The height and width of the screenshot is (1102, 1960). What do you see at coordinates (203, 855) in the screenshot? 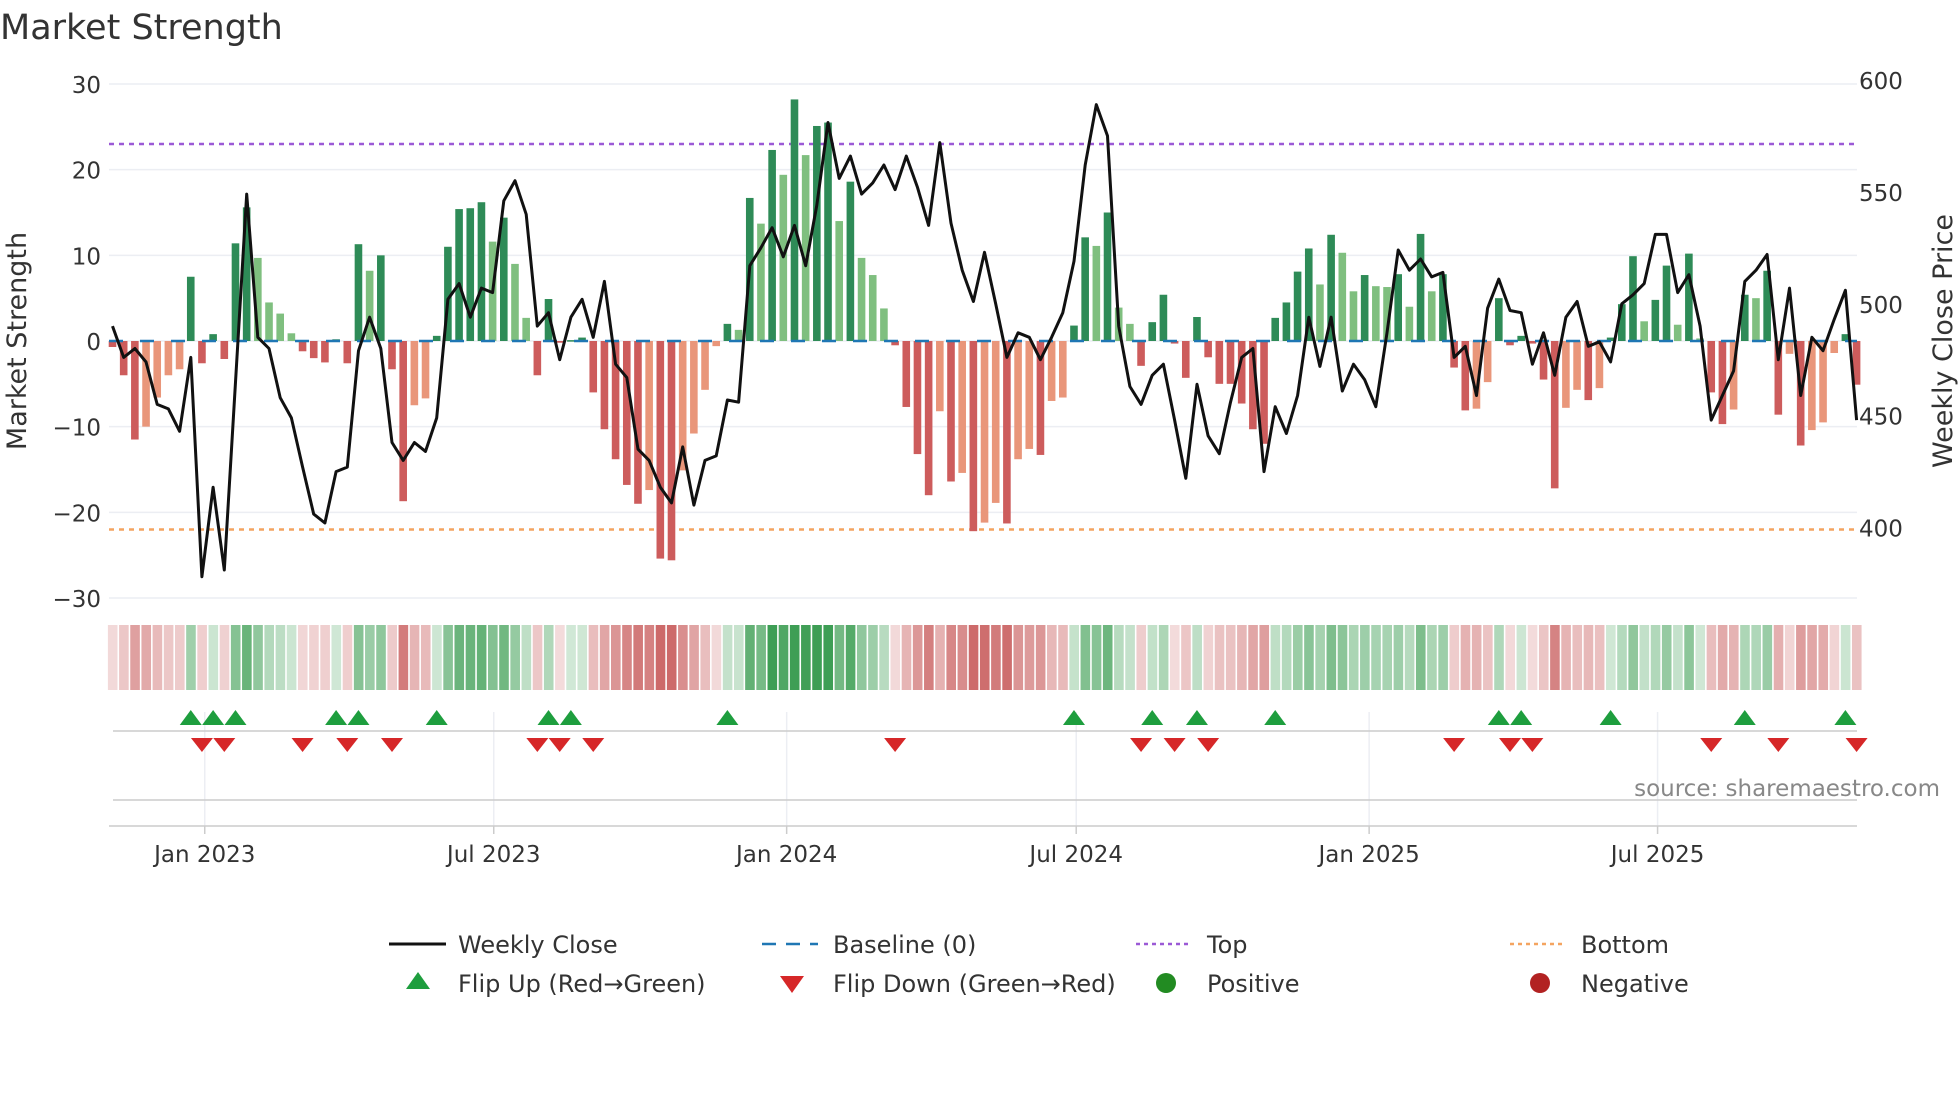
I see `x-tick-label: Jan 2023` at bounding box center [203, 855].